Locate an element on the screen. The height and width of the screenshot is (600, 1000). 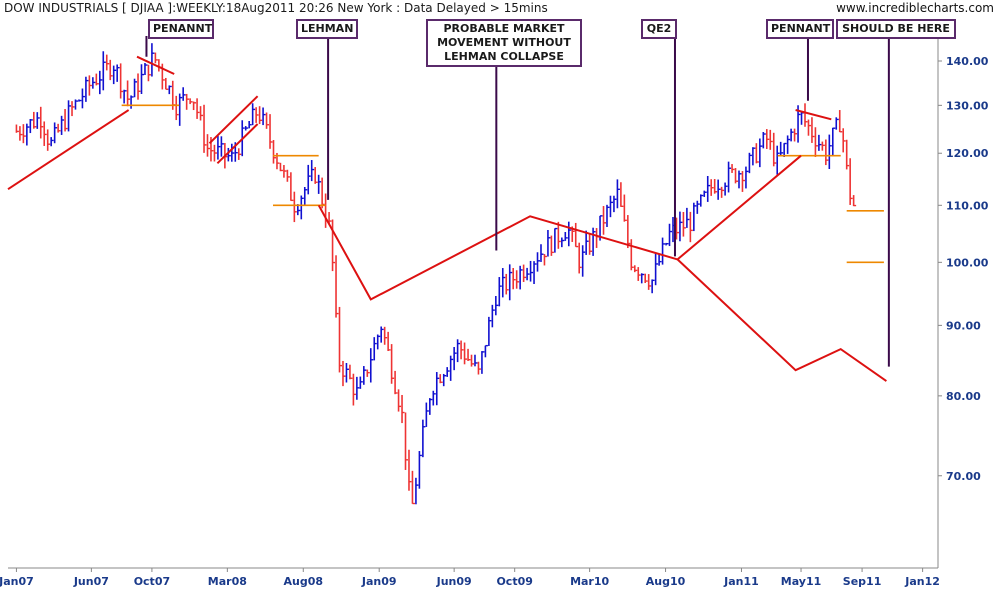
x-tick-label: Oct07 is located at coordinates (152, 581).